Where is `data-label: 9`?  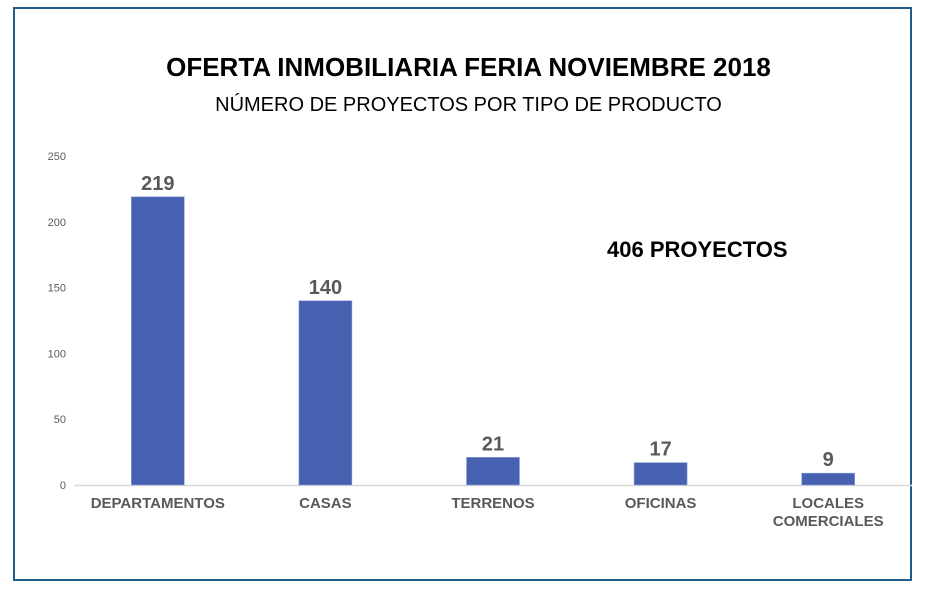 data-label: 9 is located at coordinates (828, 460).